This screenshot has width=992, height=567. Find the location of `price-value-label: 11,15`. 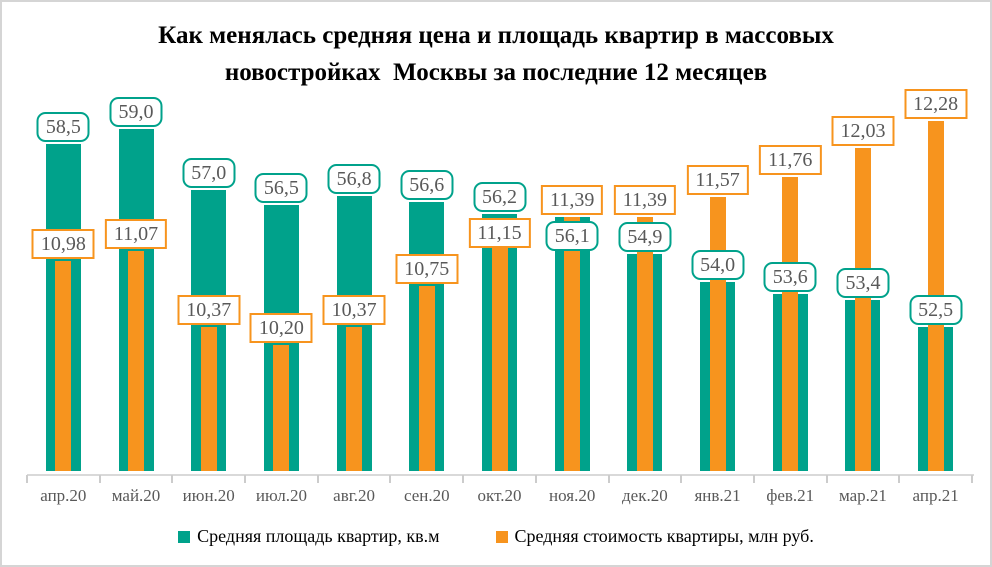

price-value-label: 11,15 is located at coordinates (499, 233).